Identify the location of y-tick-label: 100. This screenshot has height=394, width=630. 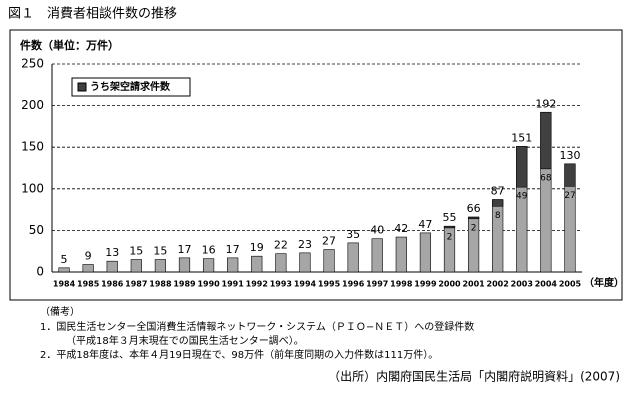
(32, 188).